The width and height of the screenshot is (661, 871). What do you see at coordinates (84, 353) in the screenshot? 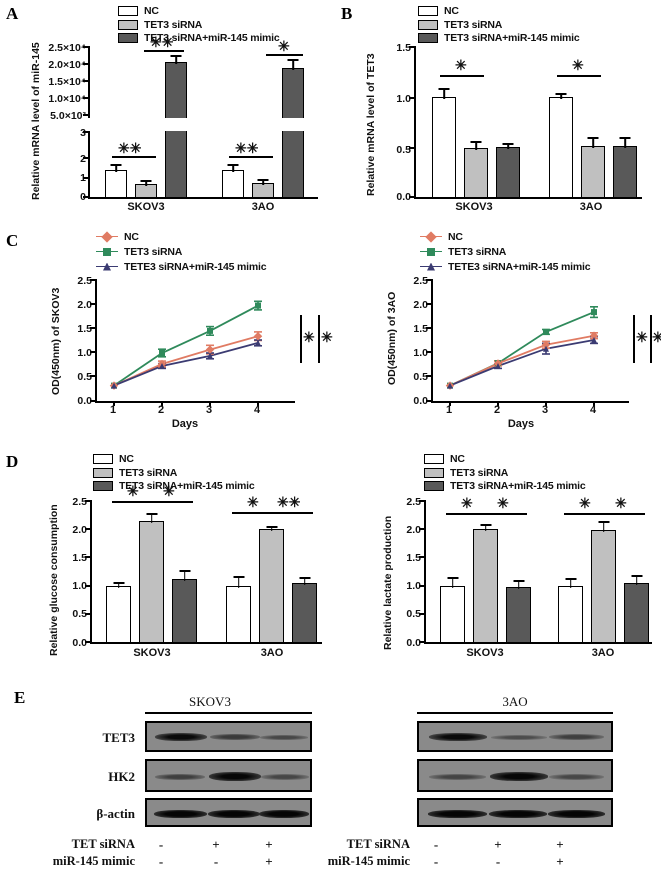
I see `panel-c-left-ytick-2: 1.0` at bounding box center [84, 353].